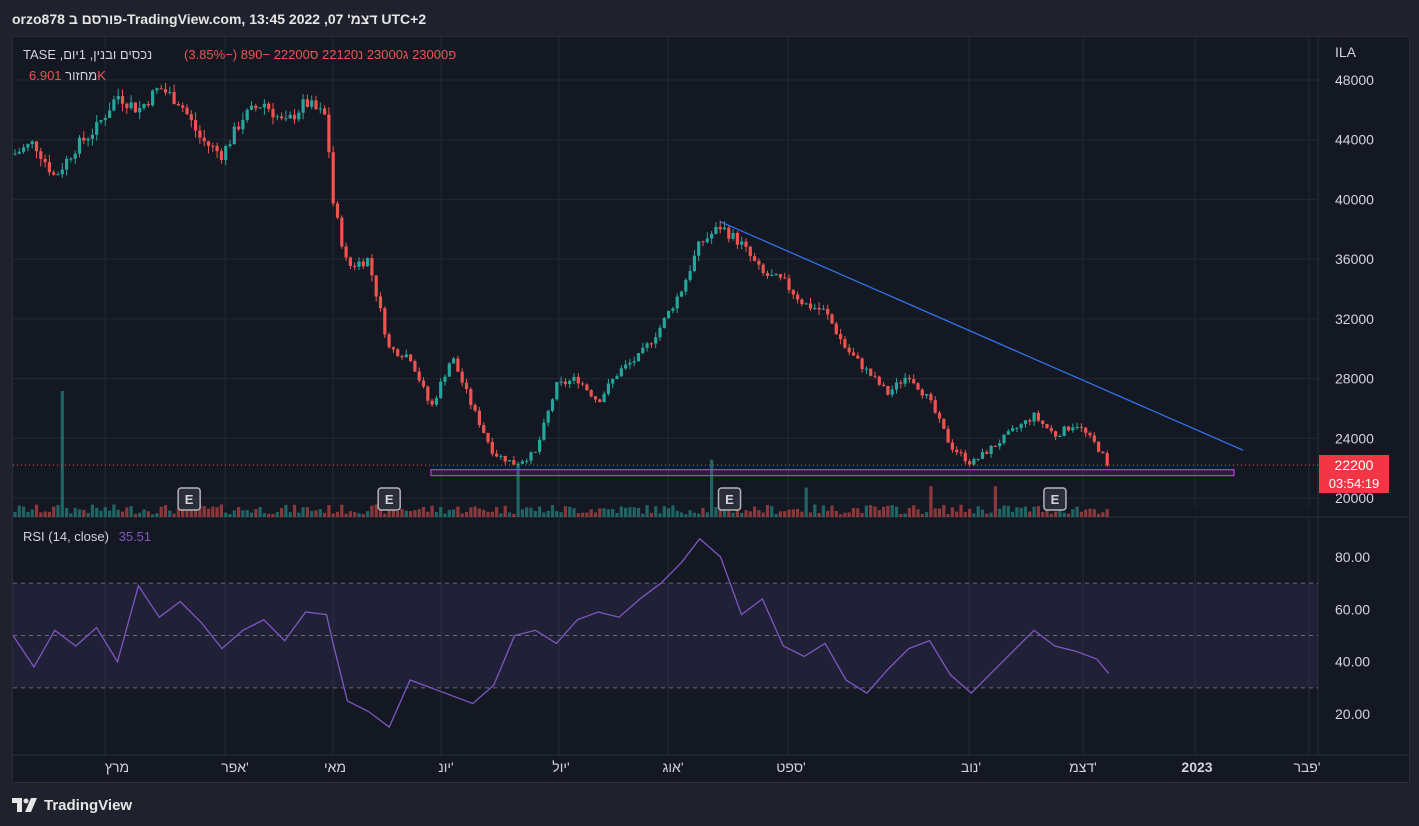 This screenshot has width=1419, height=826. Describe the element at coordinates (982, 336) in the screenshot. I see `trendline` at that location.